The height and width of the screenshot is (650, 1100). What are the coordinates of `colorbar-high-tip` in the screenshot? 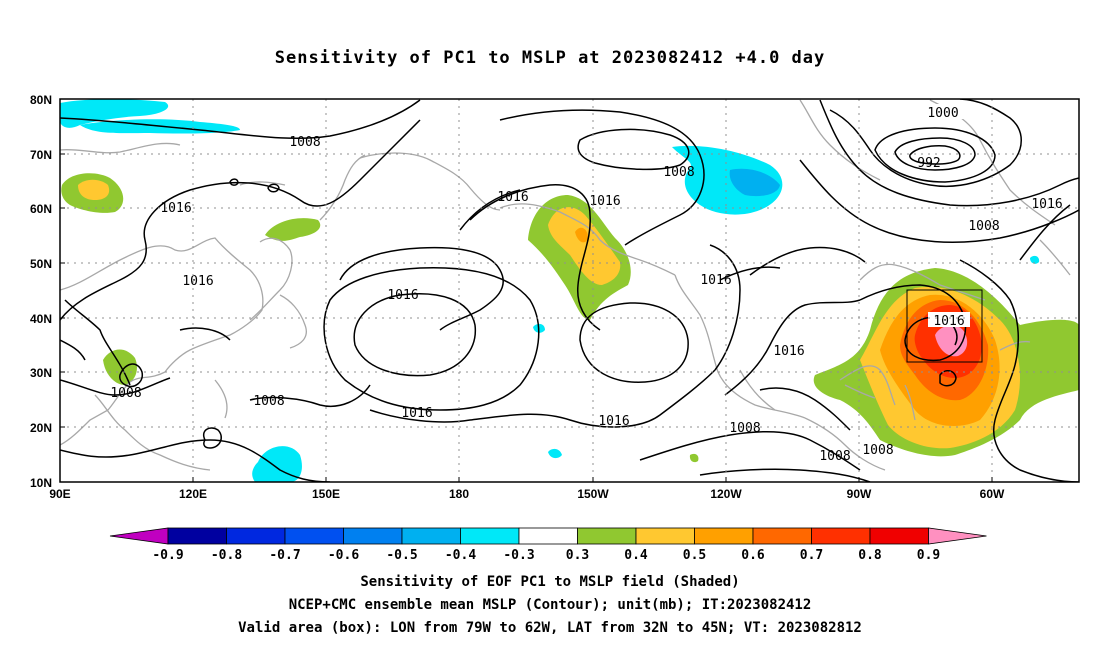 It's located at (957, 536).